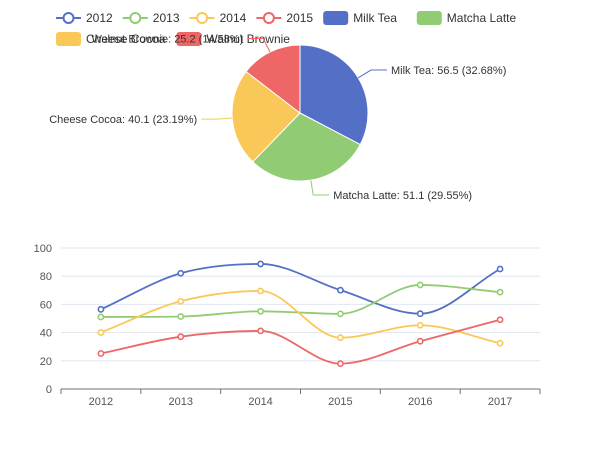  Describe the element at coordinates (266, 116) in the screenshot. I see `pie-slice-cheese-cocoa` at that location.